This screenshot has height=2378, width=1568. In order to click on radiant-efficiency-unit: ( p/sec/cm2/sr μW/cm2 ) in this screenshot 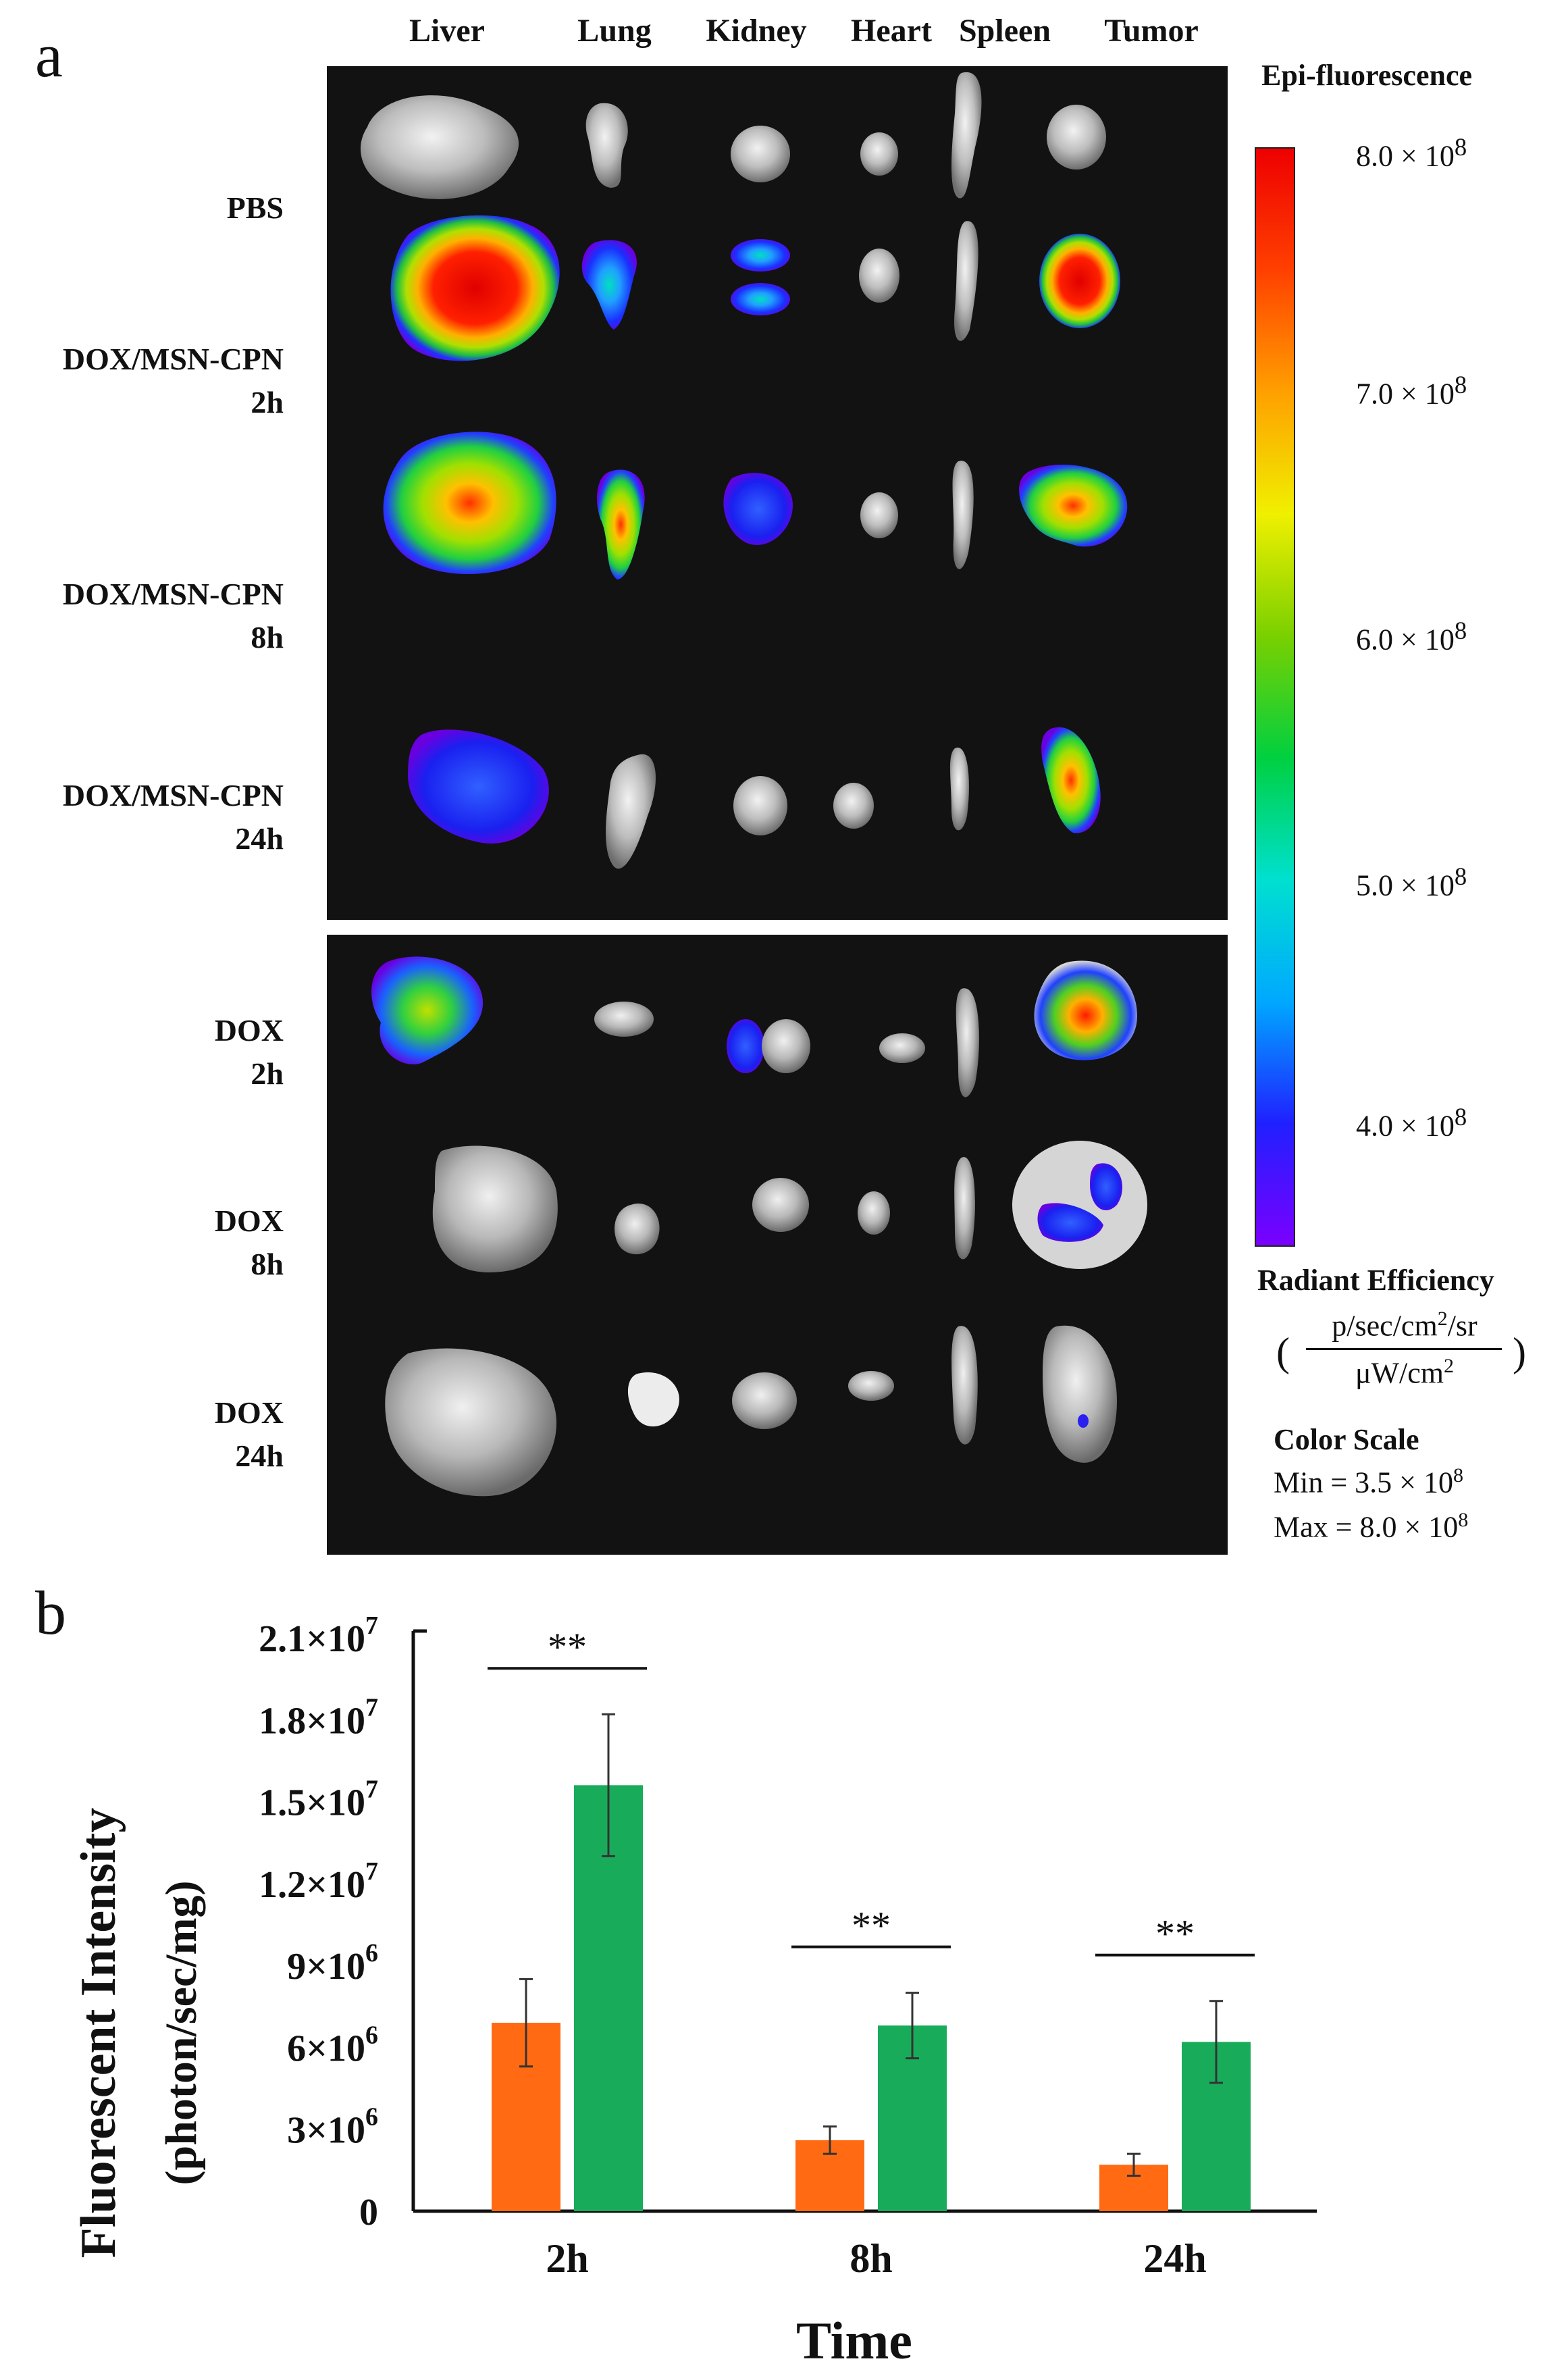, I will do `click(1408, 1354)`.